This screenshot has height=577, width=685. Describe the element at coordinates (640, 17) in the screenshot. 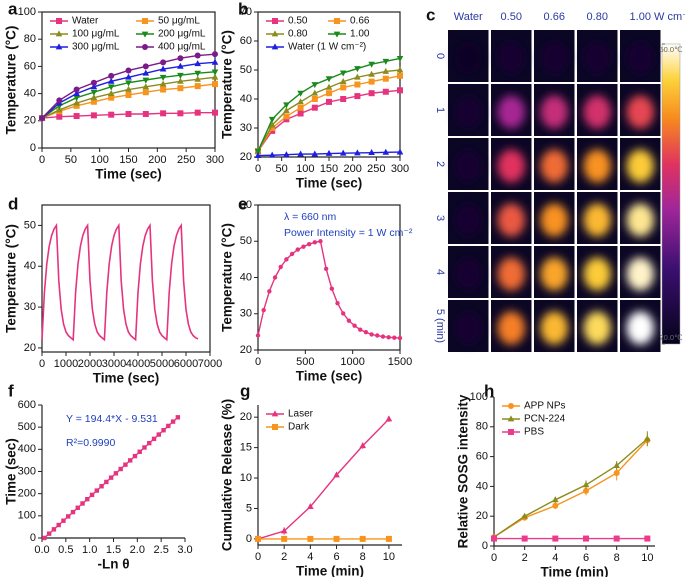

I see `column-label: 1.00` at that location.